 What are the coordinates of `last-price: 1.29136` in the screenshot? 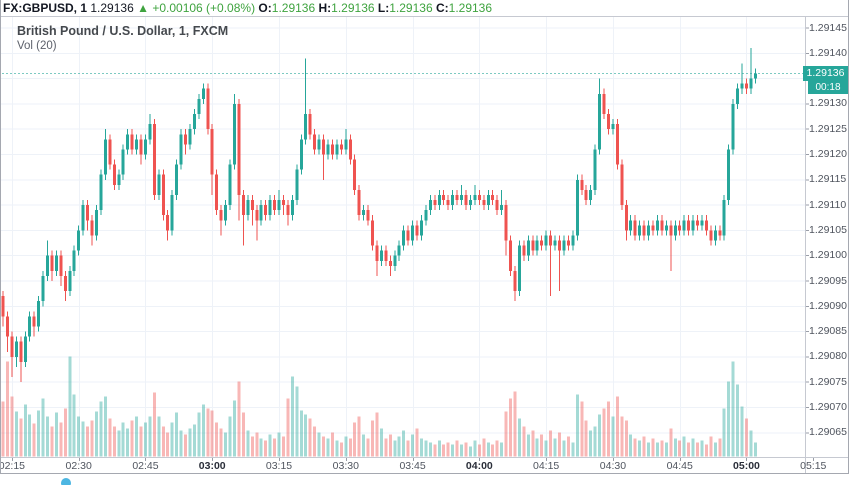 It's located at (112, 8).